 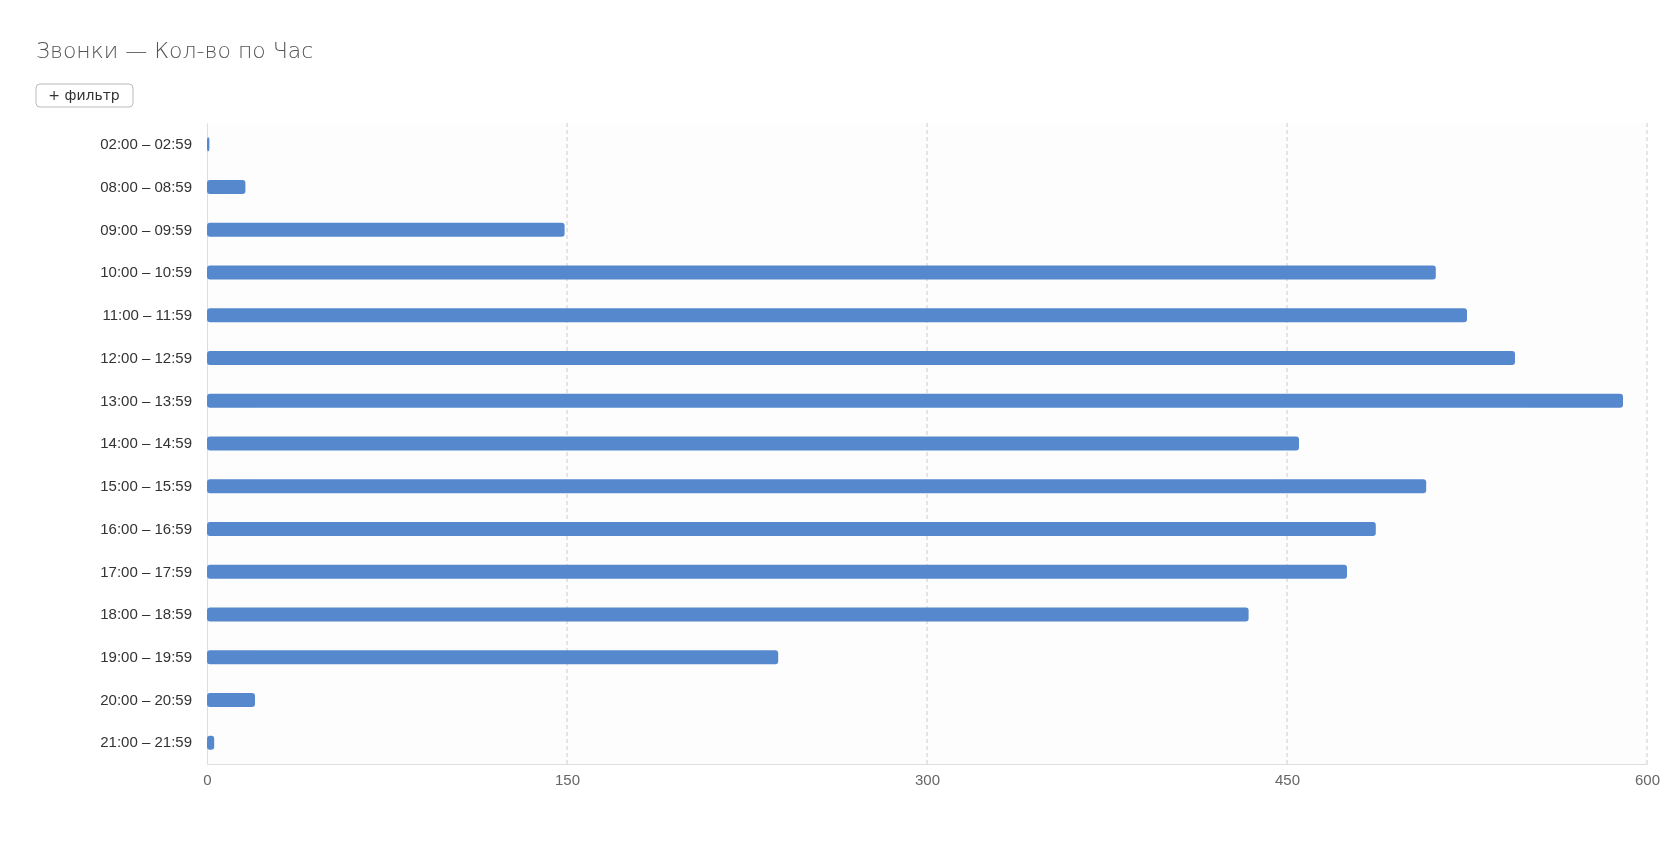 I want to click on y-tick-label: 19:00 – 19:59, so click(x=146, y=656).